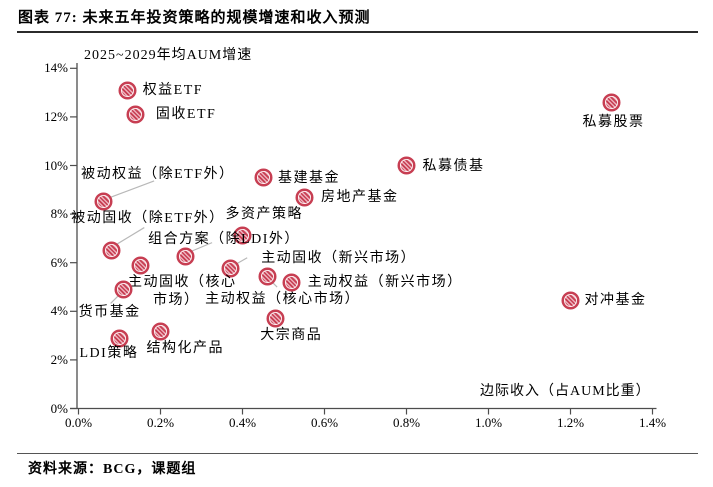 This screenshot has height=487, width=713. What do you see at coordinates (78, 422) in the screenshot?
I see `x-tick-label: 0.0%` at bounding box center [78, 422].